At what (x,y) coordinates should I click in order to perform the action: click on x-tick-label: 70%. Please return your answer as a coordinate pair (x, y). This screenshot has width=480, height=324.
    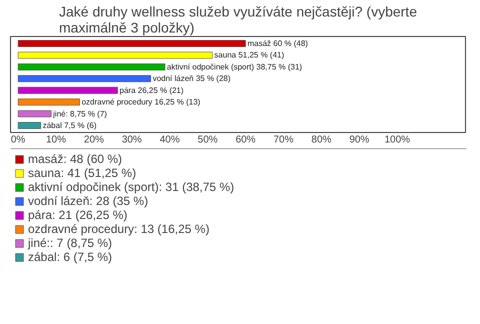
    Looking at the image, I should click on (283, 140).